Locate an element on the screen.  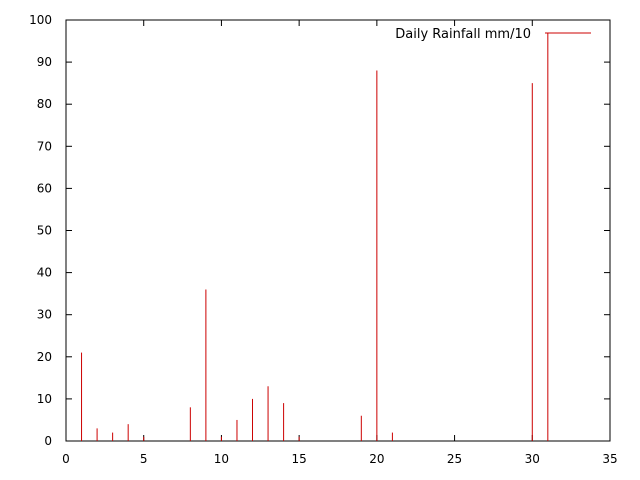
y-tick-label: 20 is located at coordinates (44, 357).